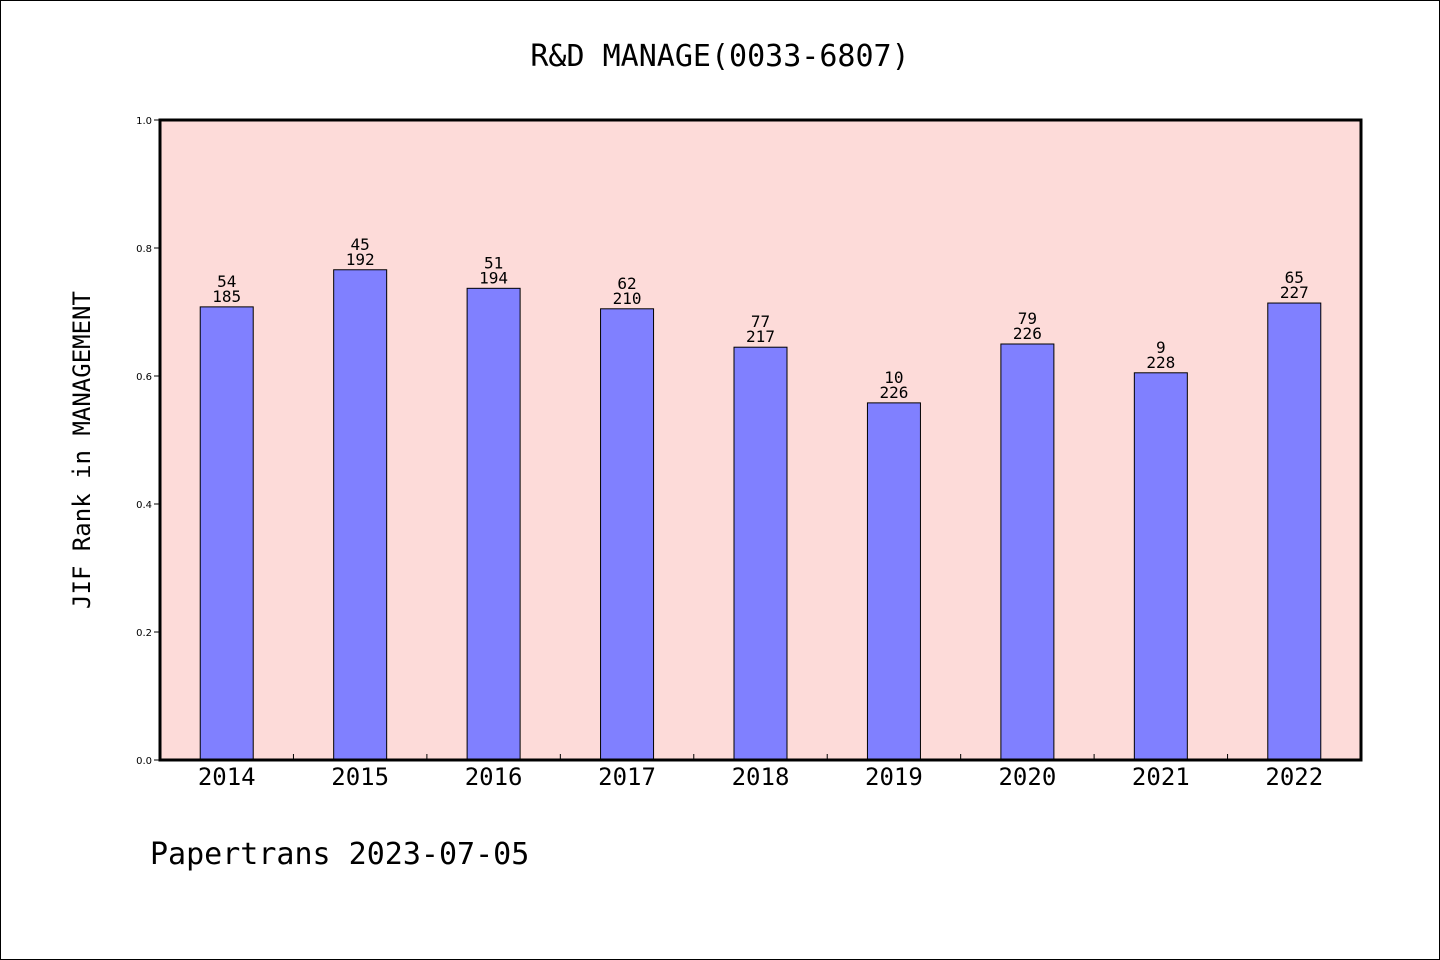 This screenshot has width=1440, height=960. Describe the element at coordinates (893, 377) in the screenshot. I see `bar-rank-label: 10` at that location.